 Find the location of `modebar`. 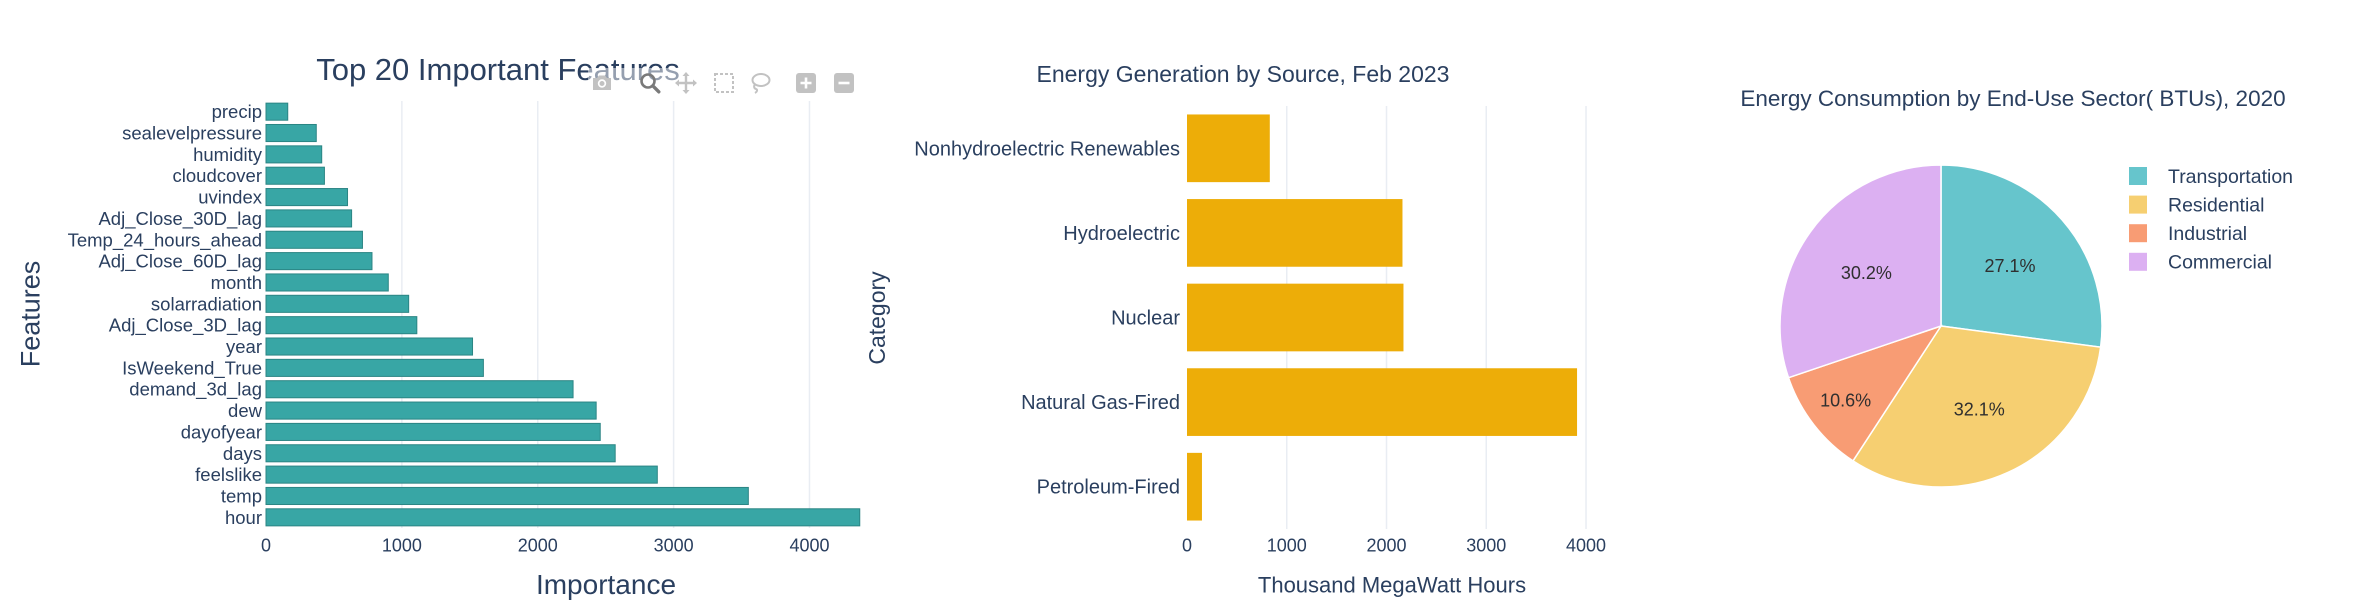

modebar is located at coordinates (724, 83).